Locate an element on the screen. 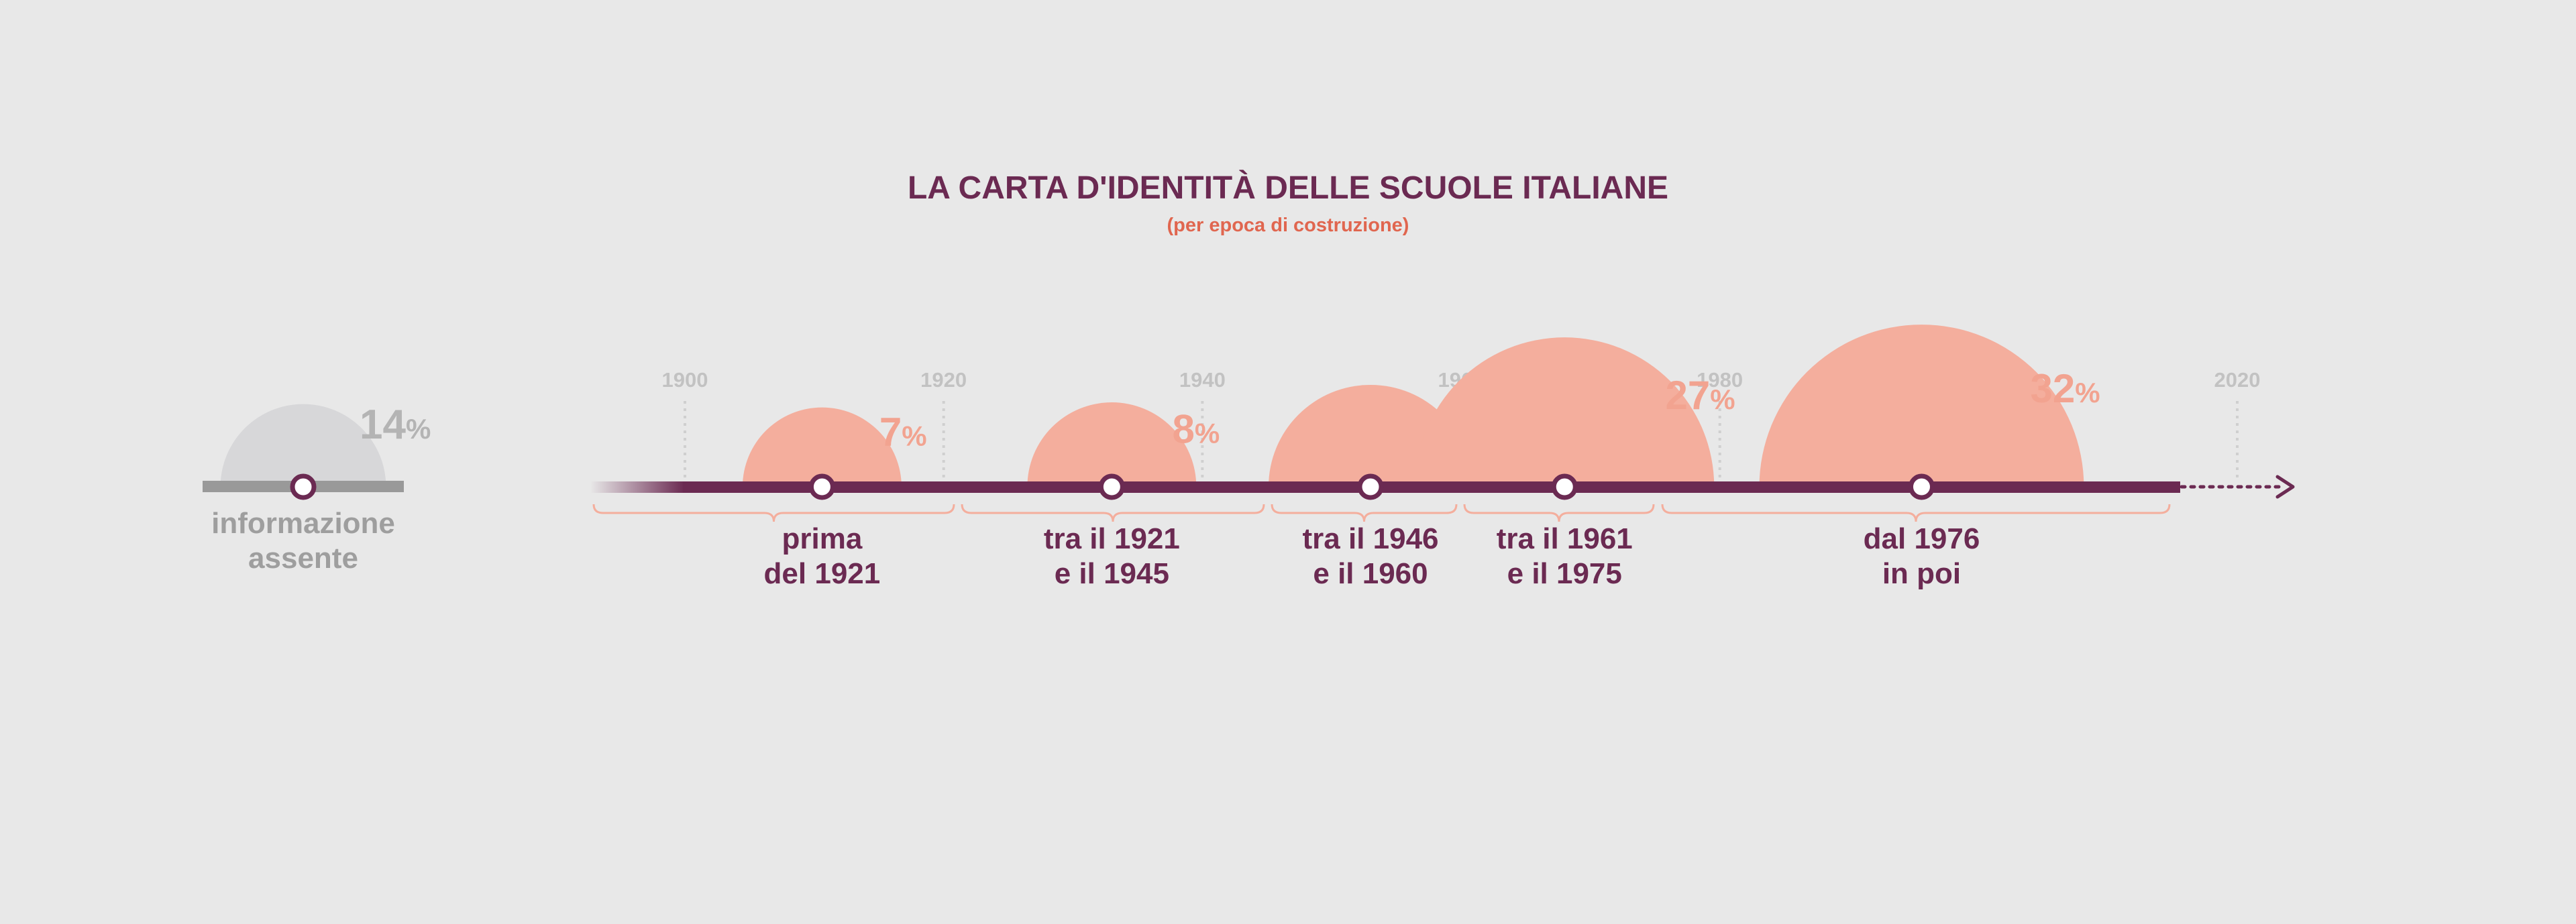 The width and height of the screenshot is (2576, 924). missing-info-bubble is located at coordinates (303, 445).